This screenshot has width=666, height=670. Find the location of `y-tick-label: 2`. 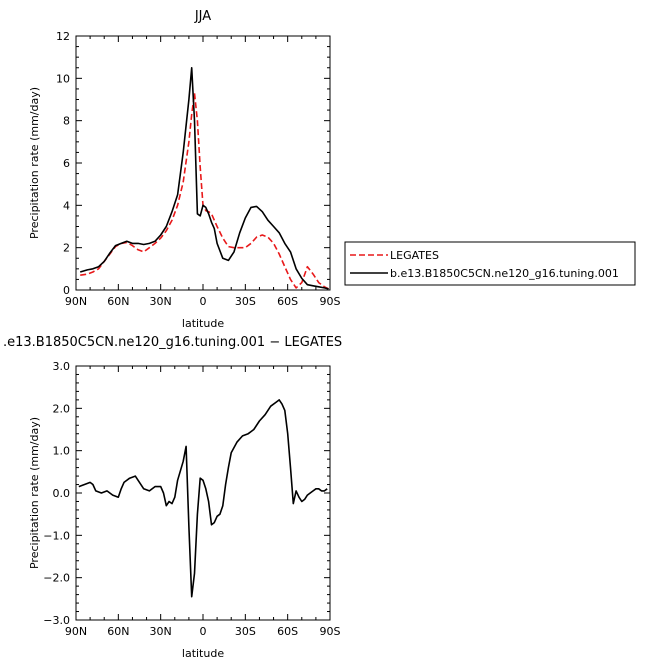

y-tick-label: 2 is located at coordinates (66, 248).